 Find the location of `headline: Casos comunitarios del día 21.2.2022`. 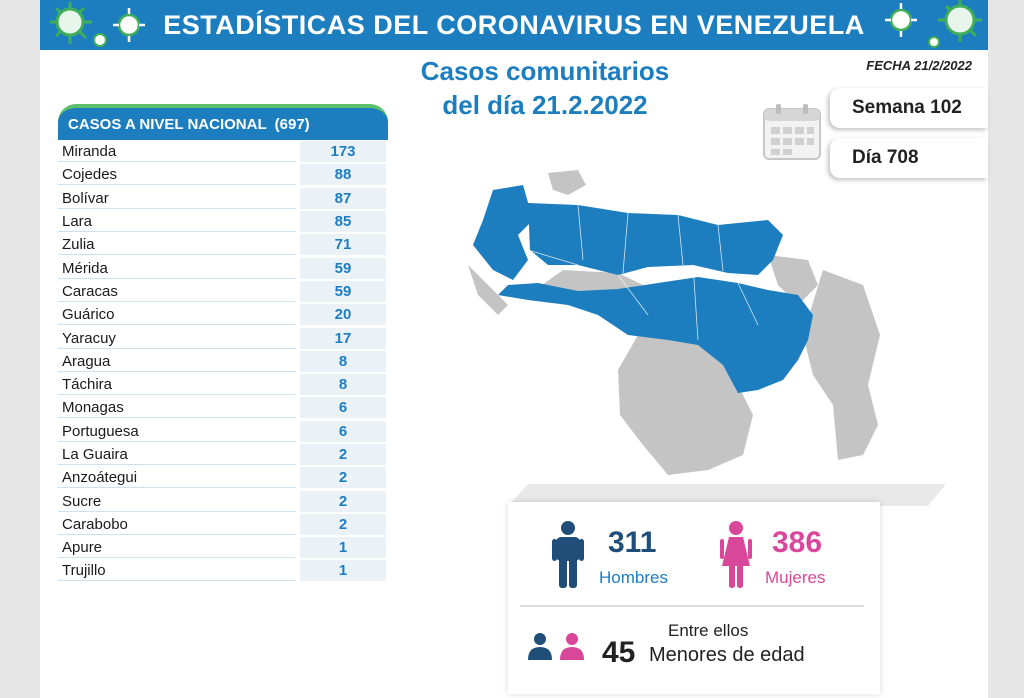

headline: Casos comunitarios del día 21.2.2022 is located at coordinates (545, 88).